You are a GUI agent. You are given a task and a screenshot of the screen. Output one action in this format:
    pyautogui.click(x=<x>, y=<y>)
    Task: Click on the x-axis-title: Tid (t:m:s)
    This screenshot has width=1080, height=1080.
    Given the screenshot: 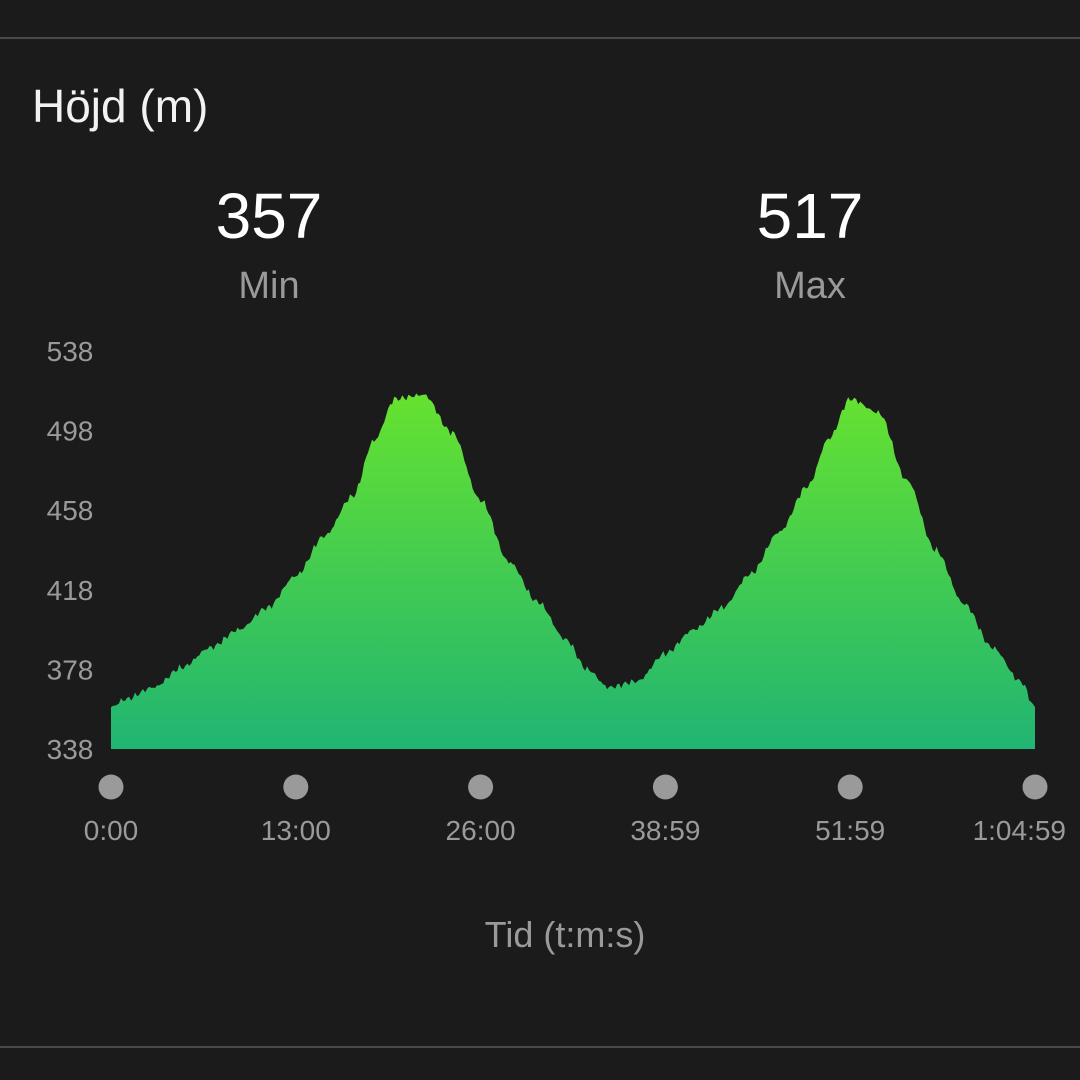 What is the action you would take?
    pyautogui.click(x=565, y=934)
    